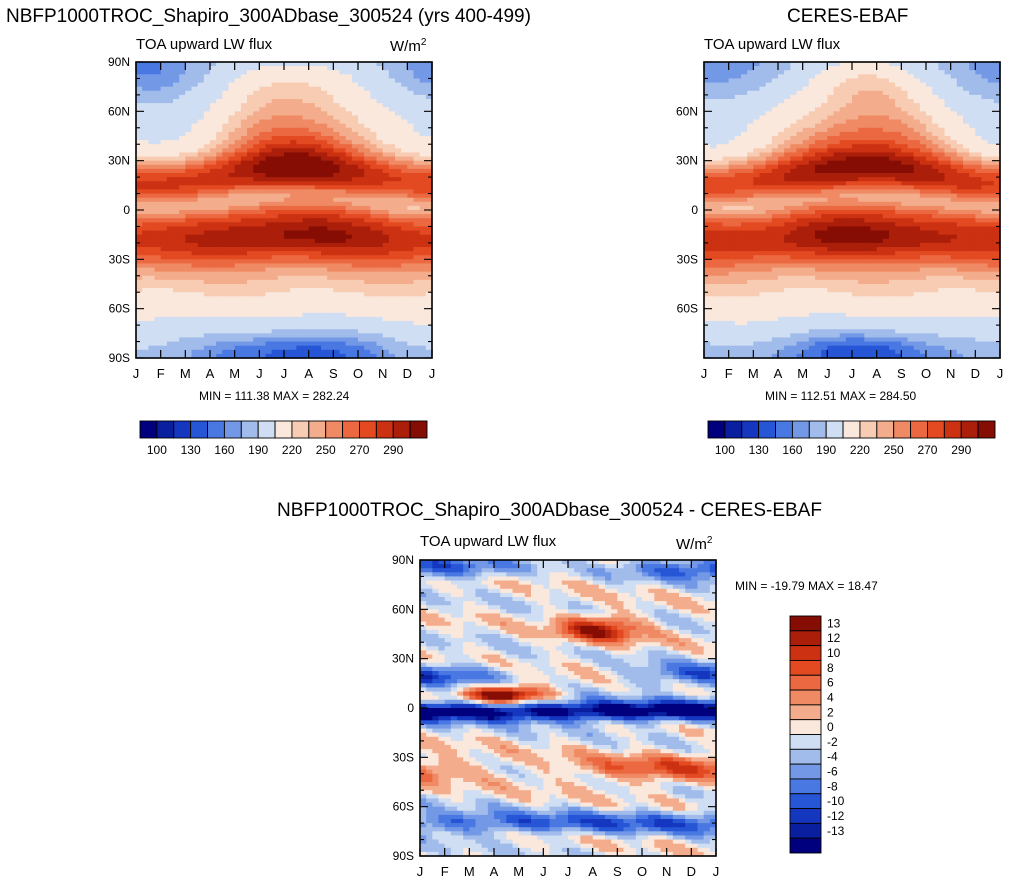  Describe the element at coordinates (119, 62) in the screenshot. I see `y-tick-label: 90N` at that location.